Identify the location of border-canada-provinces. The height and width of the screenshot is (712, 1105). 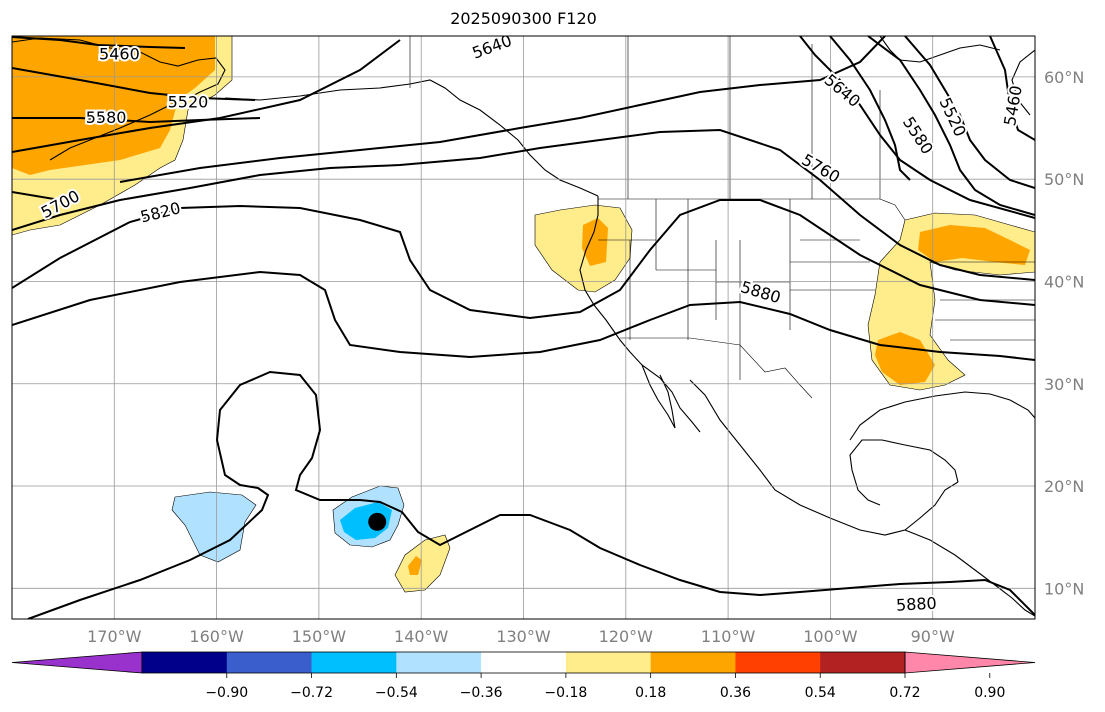
(754, 117).